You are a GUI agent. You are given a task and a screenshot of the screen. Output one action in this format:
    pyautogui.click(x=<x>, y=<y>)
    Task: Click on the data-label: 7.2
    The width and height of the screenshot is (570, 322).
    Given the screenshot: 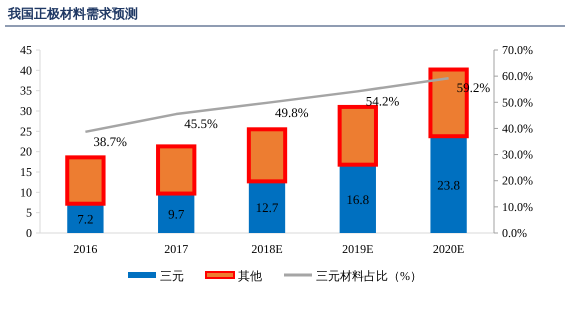 What is the action you would take?
    pyautogui.click(x=85, y=218)
    